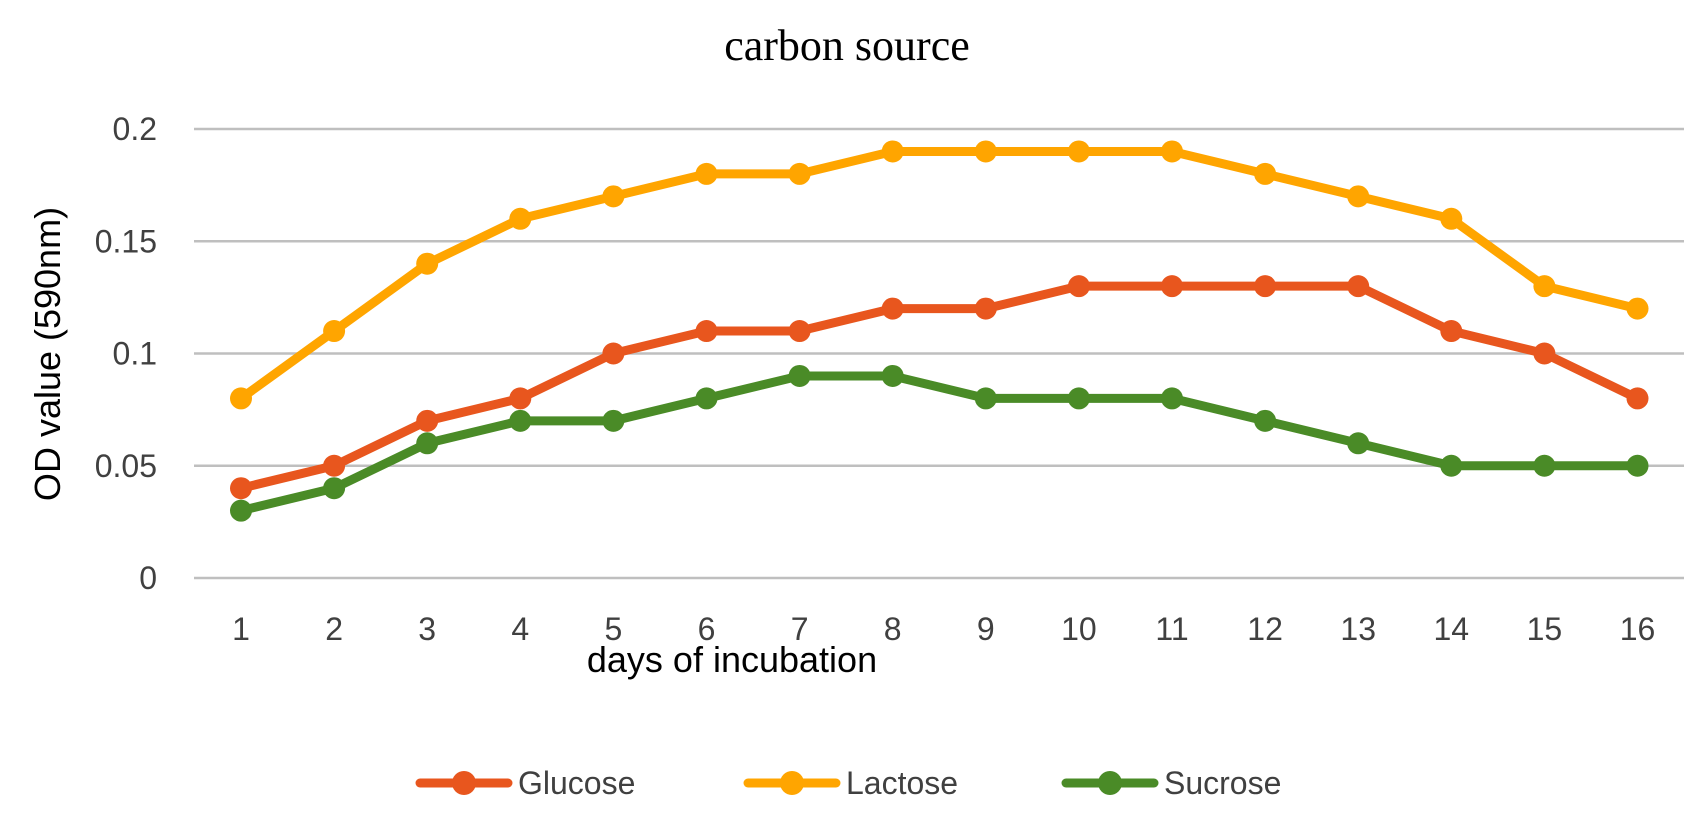 This screenshot has height=826, width=1694. I want to click on x-tick-label: 12, so click(1265, 629).